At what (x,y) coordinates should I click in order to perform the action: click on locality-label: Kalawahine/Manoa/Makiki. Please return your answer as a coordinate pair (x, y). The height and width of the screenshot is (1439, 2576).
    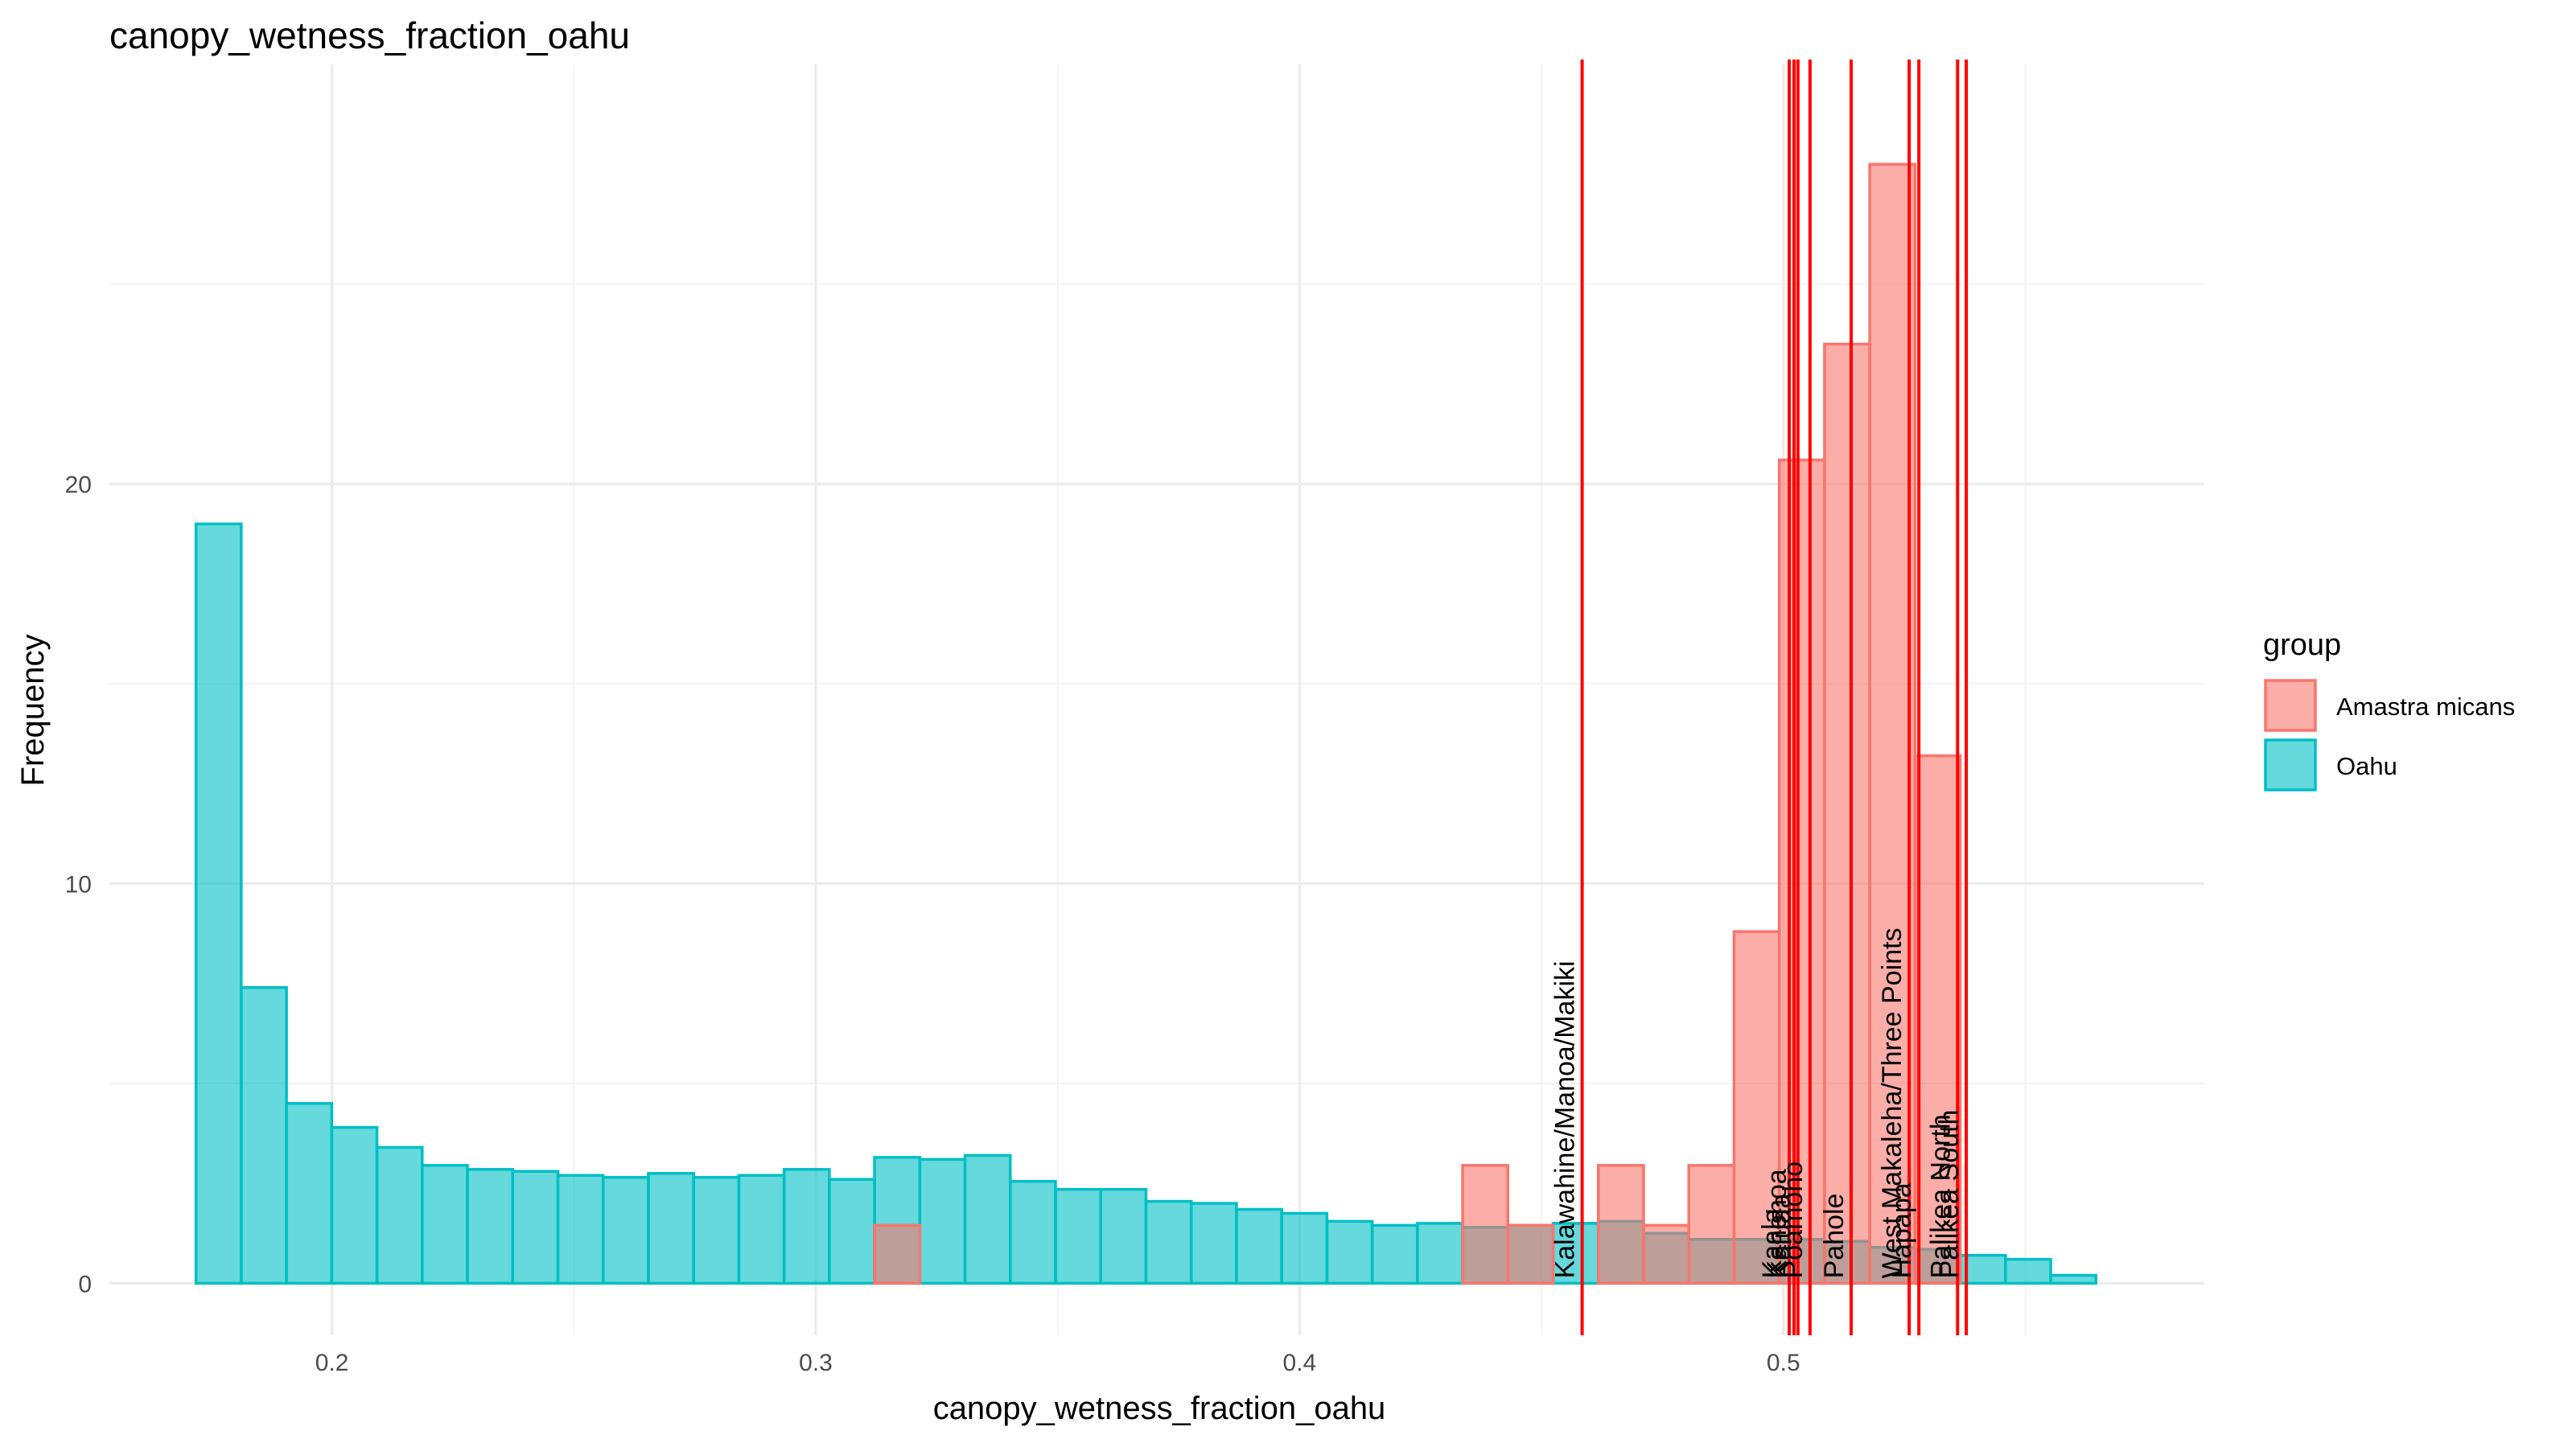
    Looking at the image, I should click on (1565, 1119).